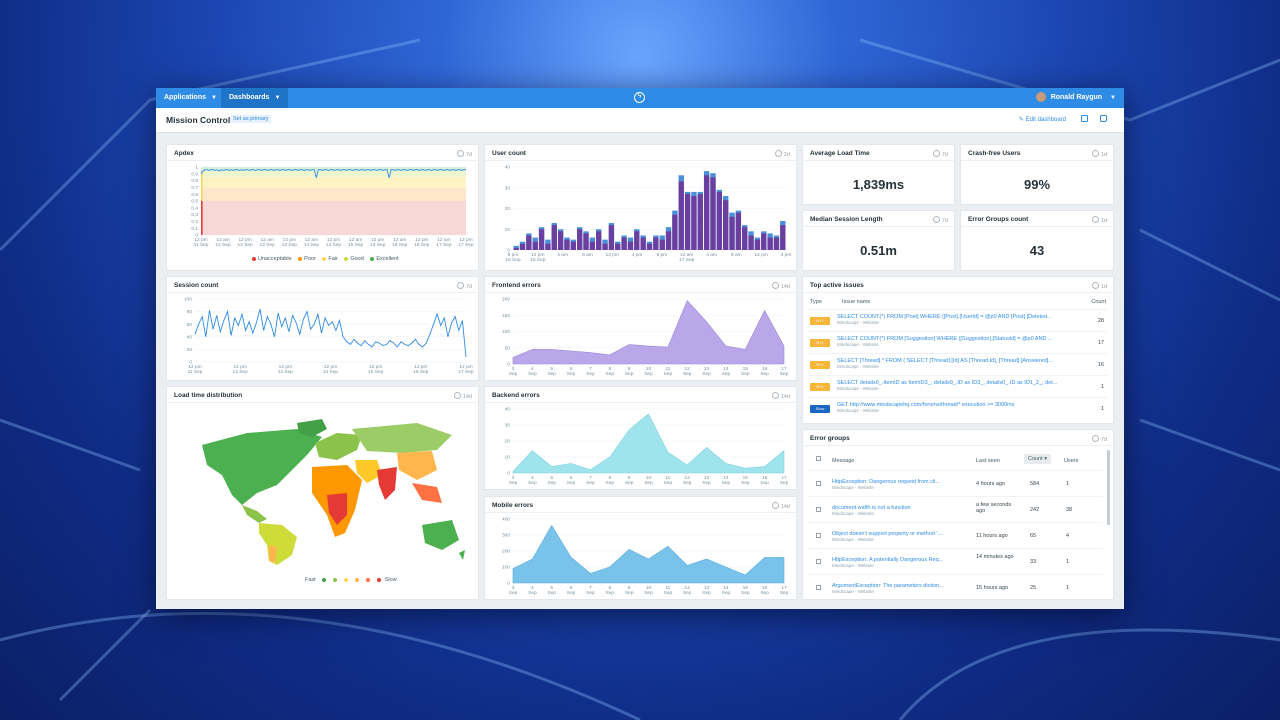 This screenshot has height=720, width=1280. What do you see at coordinates (590, 588) in the screenshot?
I see `x-tick-label: 7` at bounding box center [590, 588].